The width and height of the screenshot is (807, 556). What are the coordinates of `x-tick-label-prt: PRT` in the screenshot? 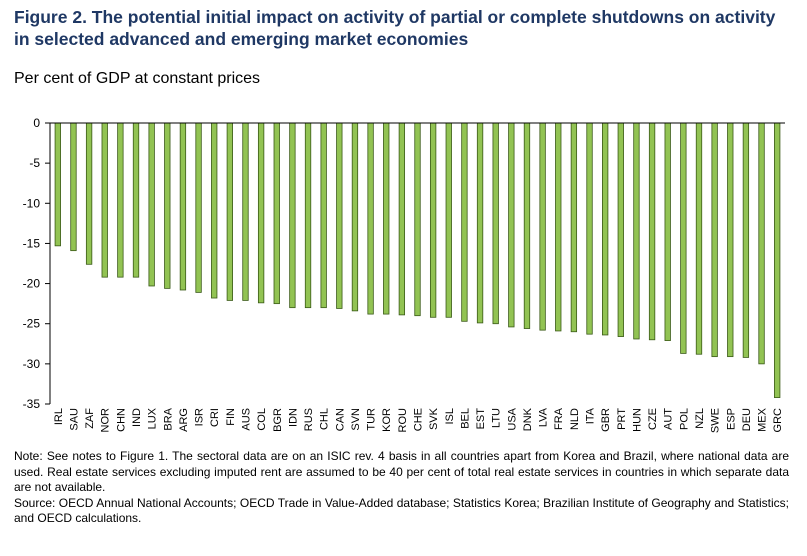 It's located at (622, 419).